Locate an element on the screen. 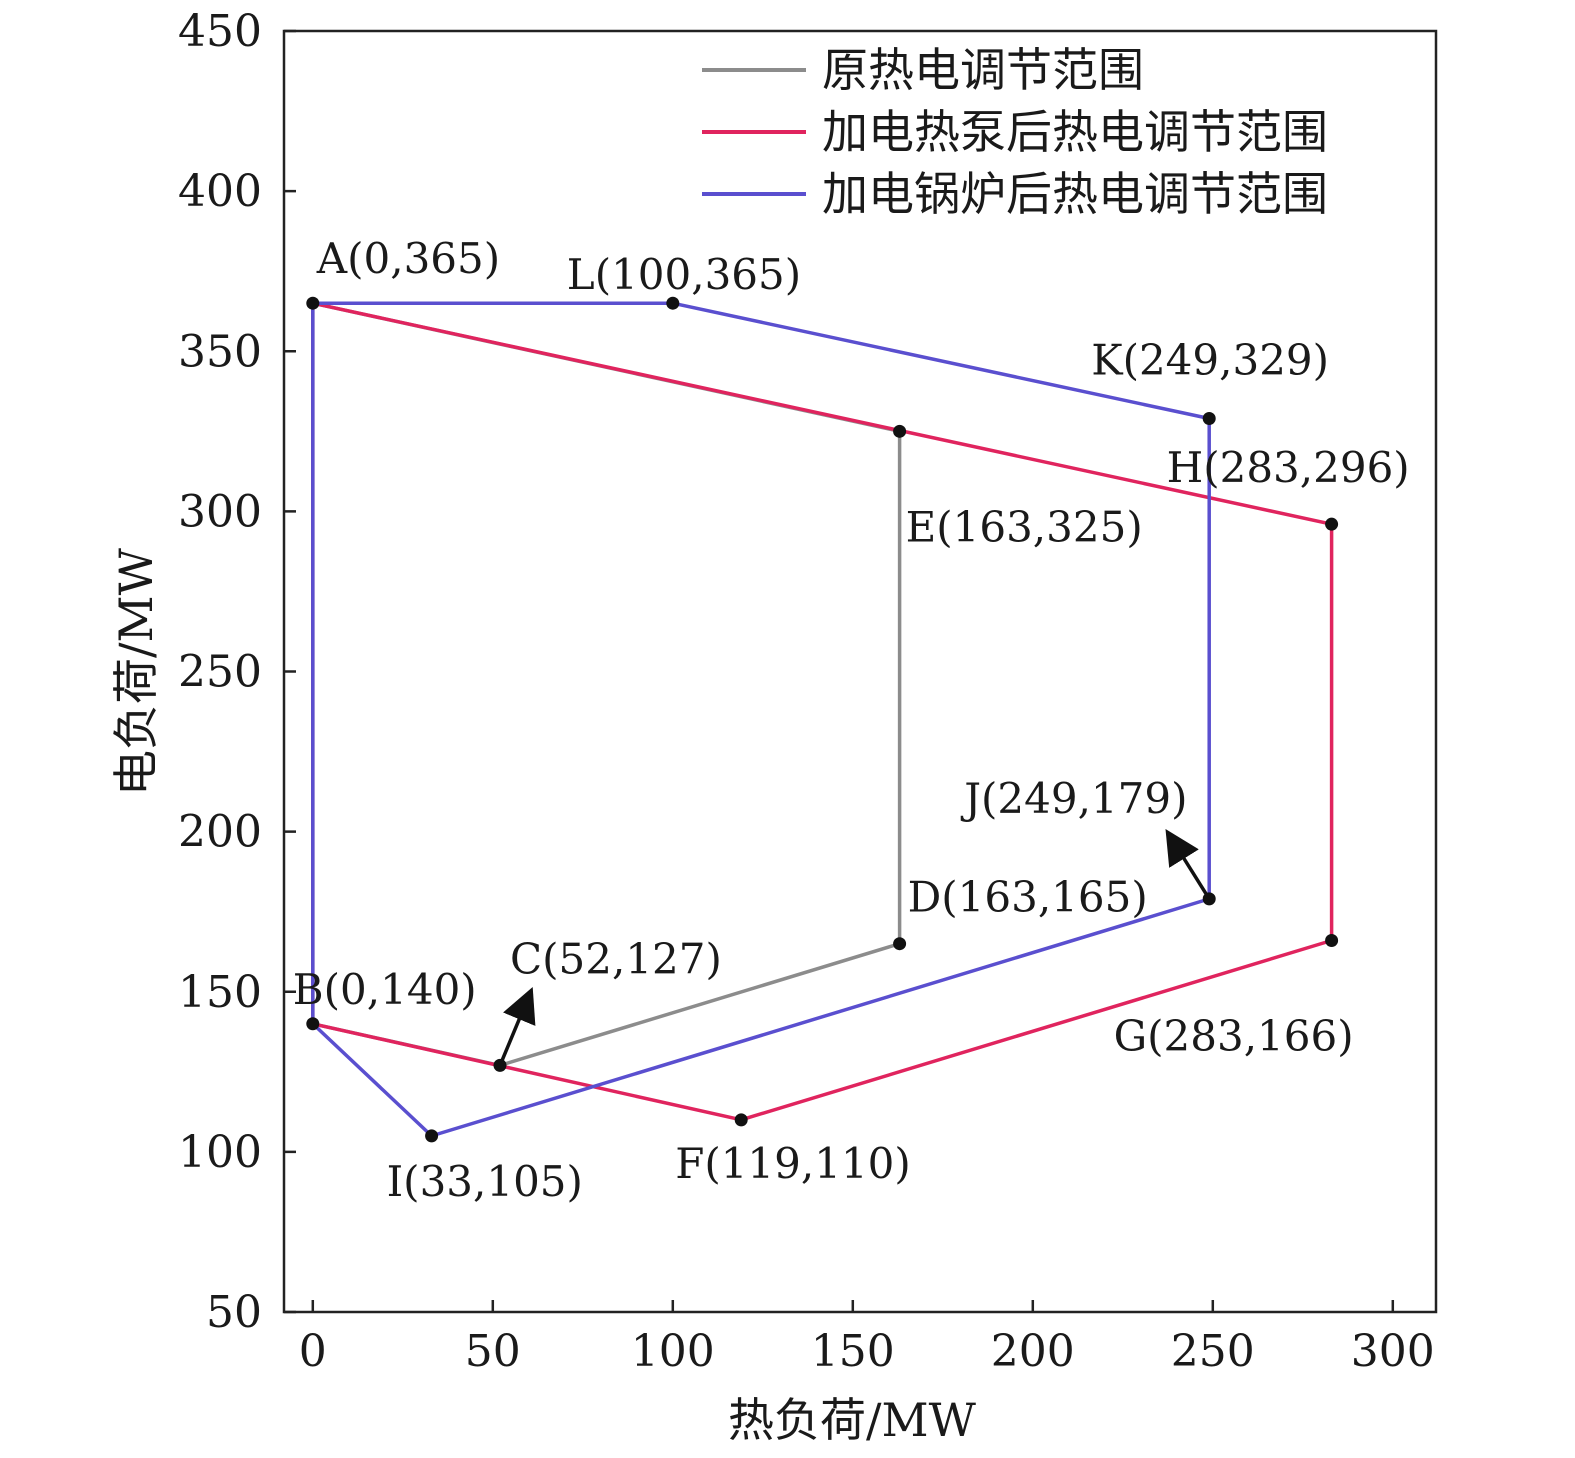  y-tick-label-150: 150 is located at coordinates (220, 992).